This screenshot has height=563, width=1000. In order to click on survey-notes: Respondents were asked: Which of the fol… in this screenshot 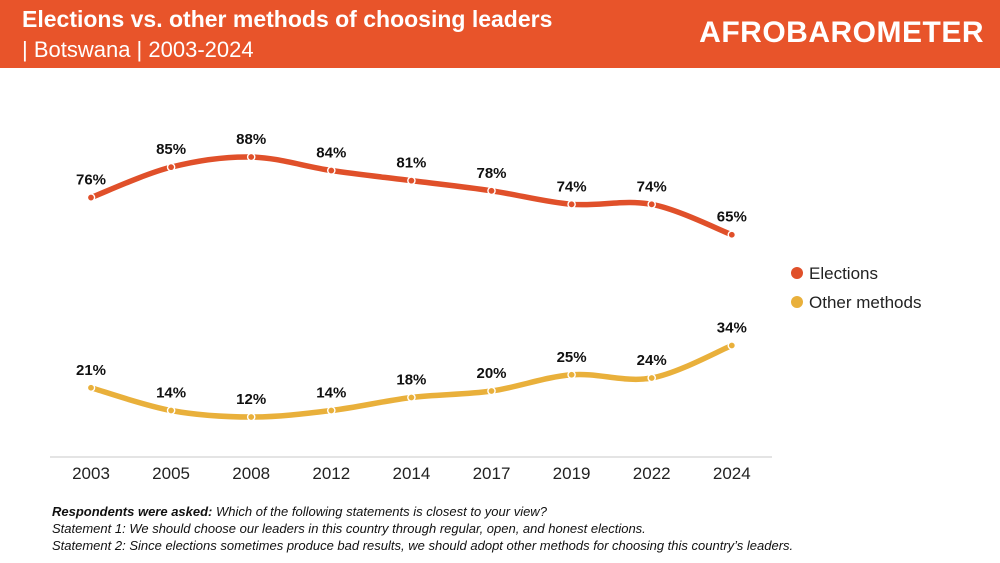, I will do `click(422, 528)`.